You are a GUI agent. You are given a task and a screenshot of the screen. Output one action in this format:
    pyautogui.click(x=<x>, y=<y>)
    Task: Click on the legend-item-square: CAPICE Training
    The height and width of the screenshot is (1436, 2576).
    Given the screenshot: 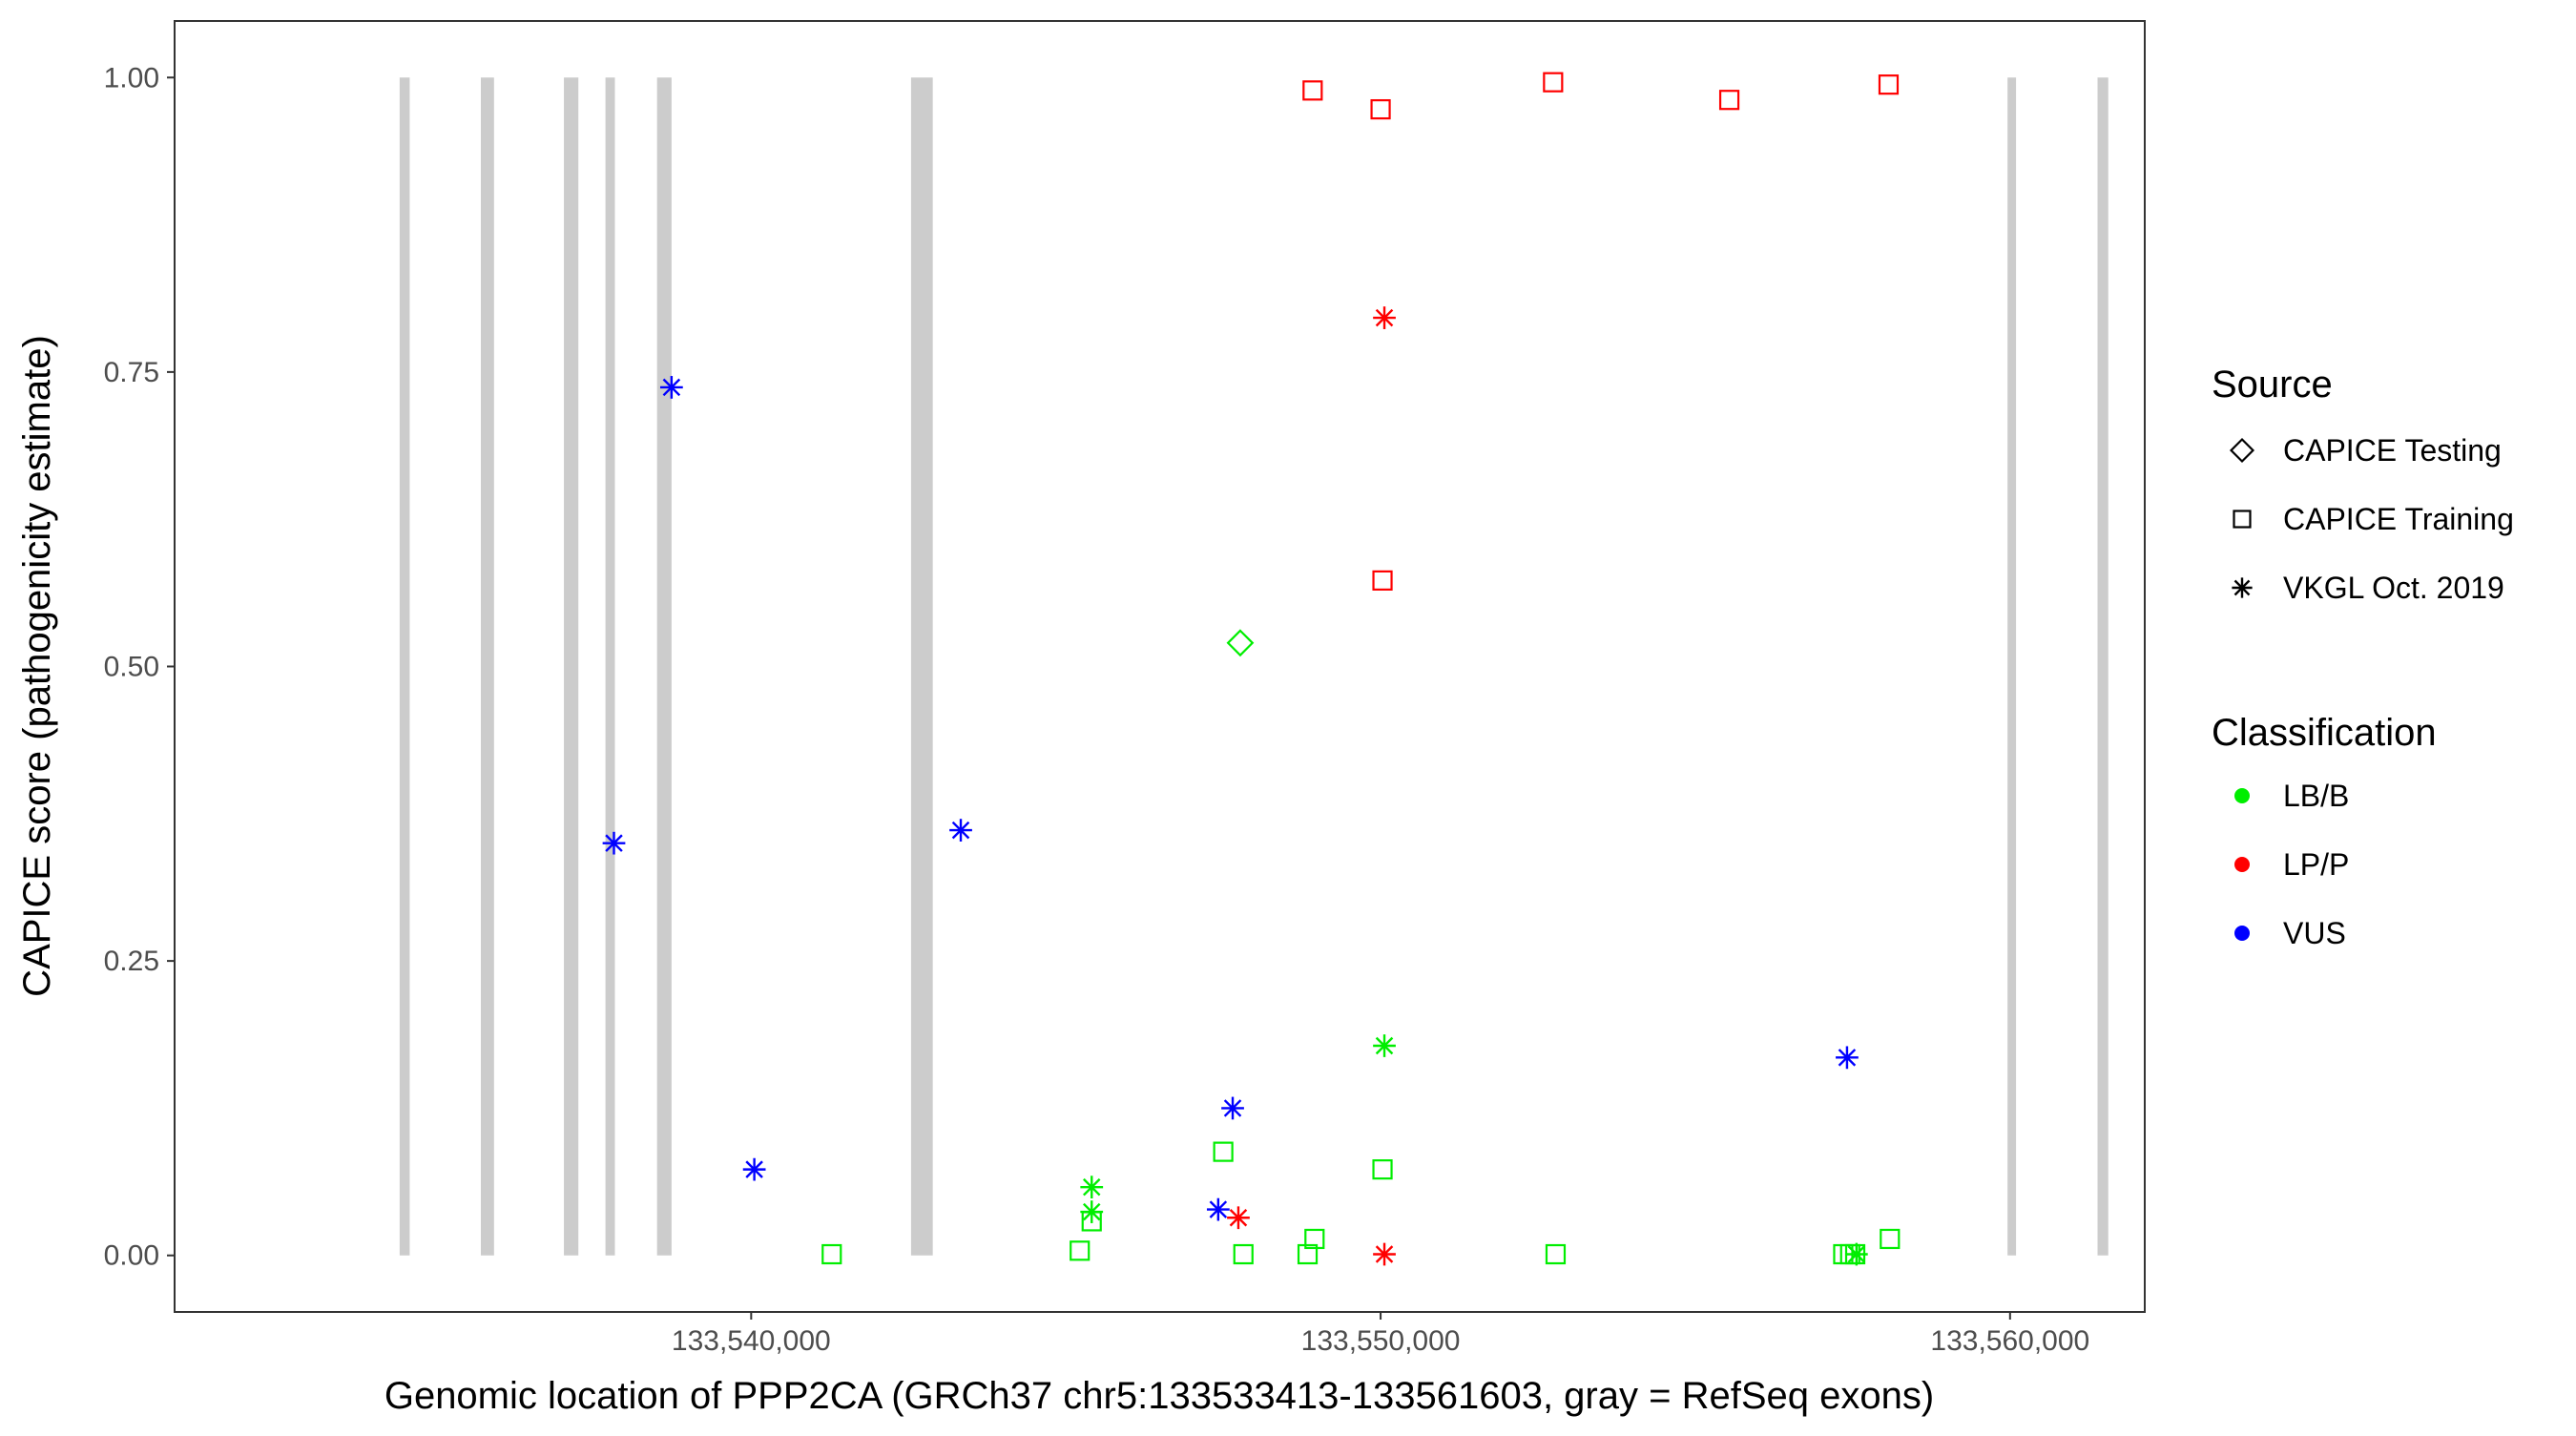 What is the action you would take?
    pyautogui.click(x=2373, y=519)
    